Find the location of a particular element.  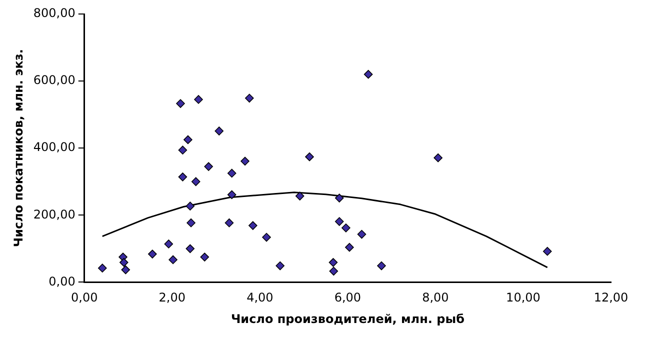

y-tick-label: 200,00 is located at coordinates (54, 214).